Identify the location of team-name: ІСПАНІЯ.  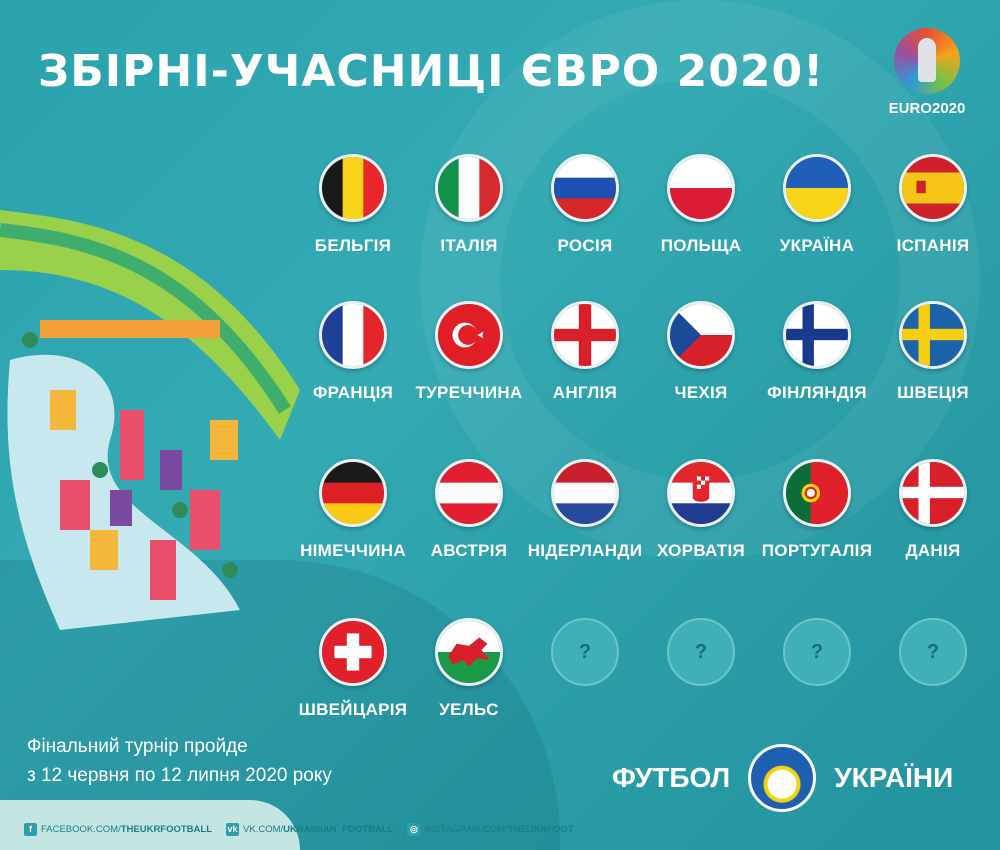
(933, 245).